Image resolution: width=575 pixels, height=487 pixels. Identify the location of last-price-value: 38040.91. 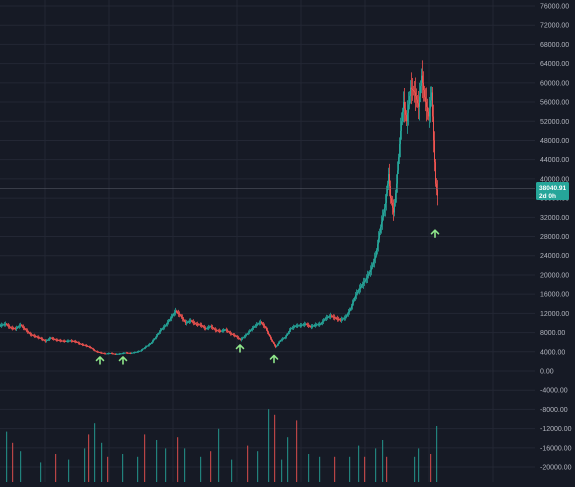
(552, 188).